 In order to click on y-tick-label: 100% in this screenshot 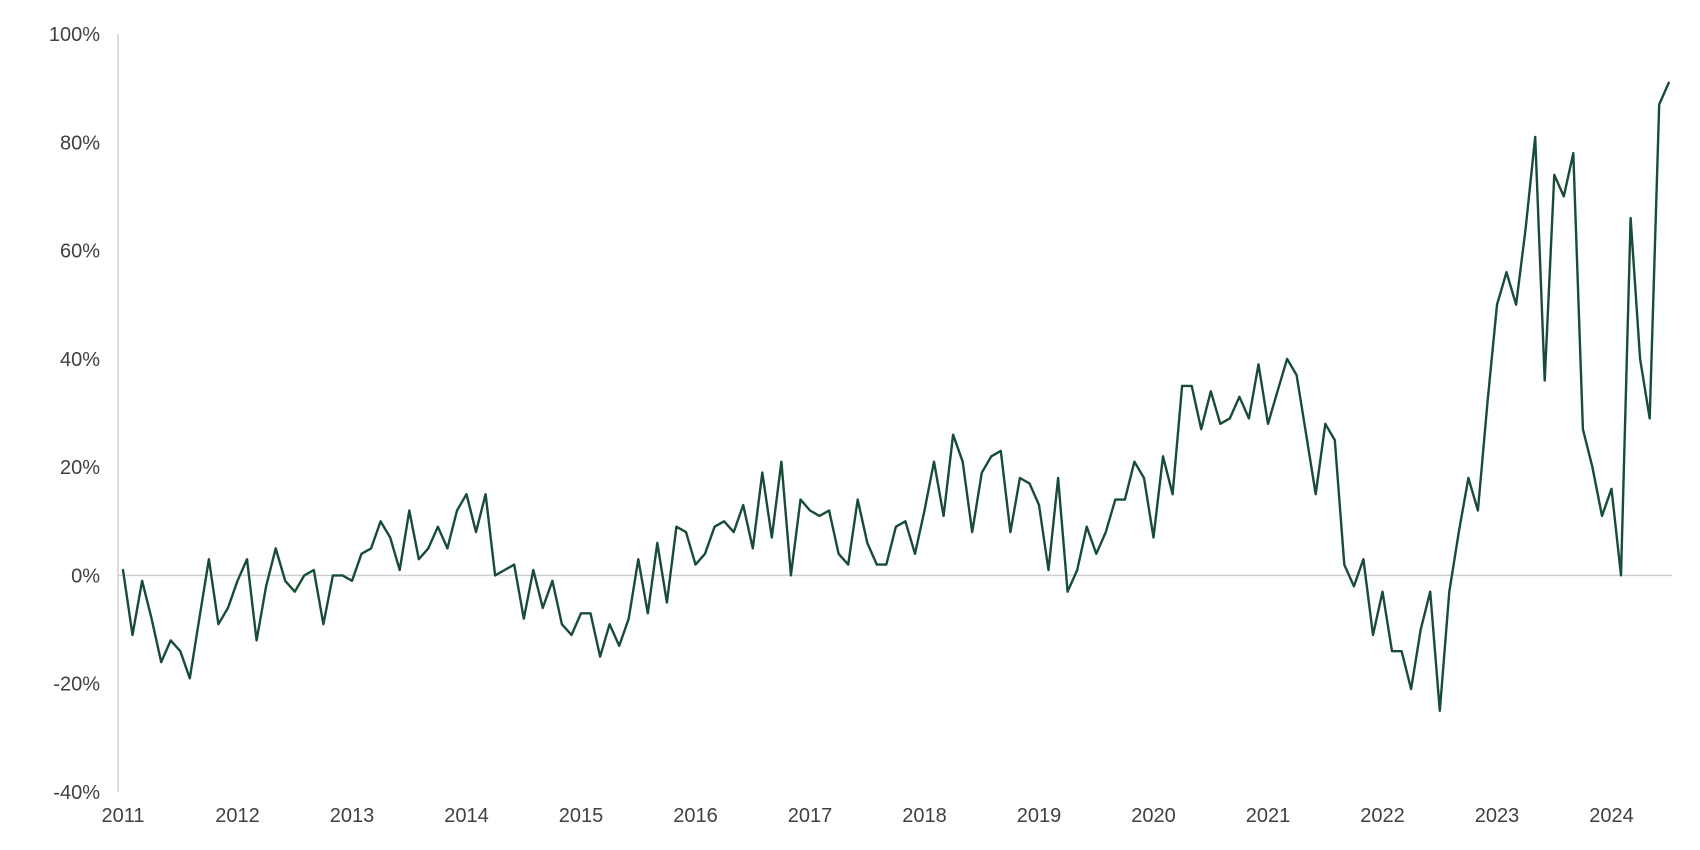, I will do `click(74, 35)`.